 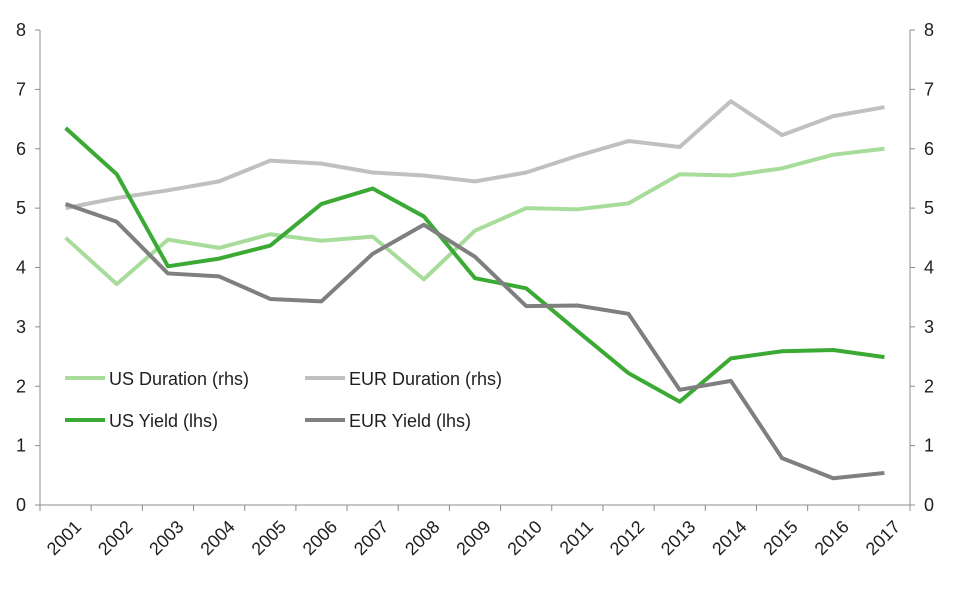 I want to click on left-y-tick-label: 5, so click(x=21, y=208).